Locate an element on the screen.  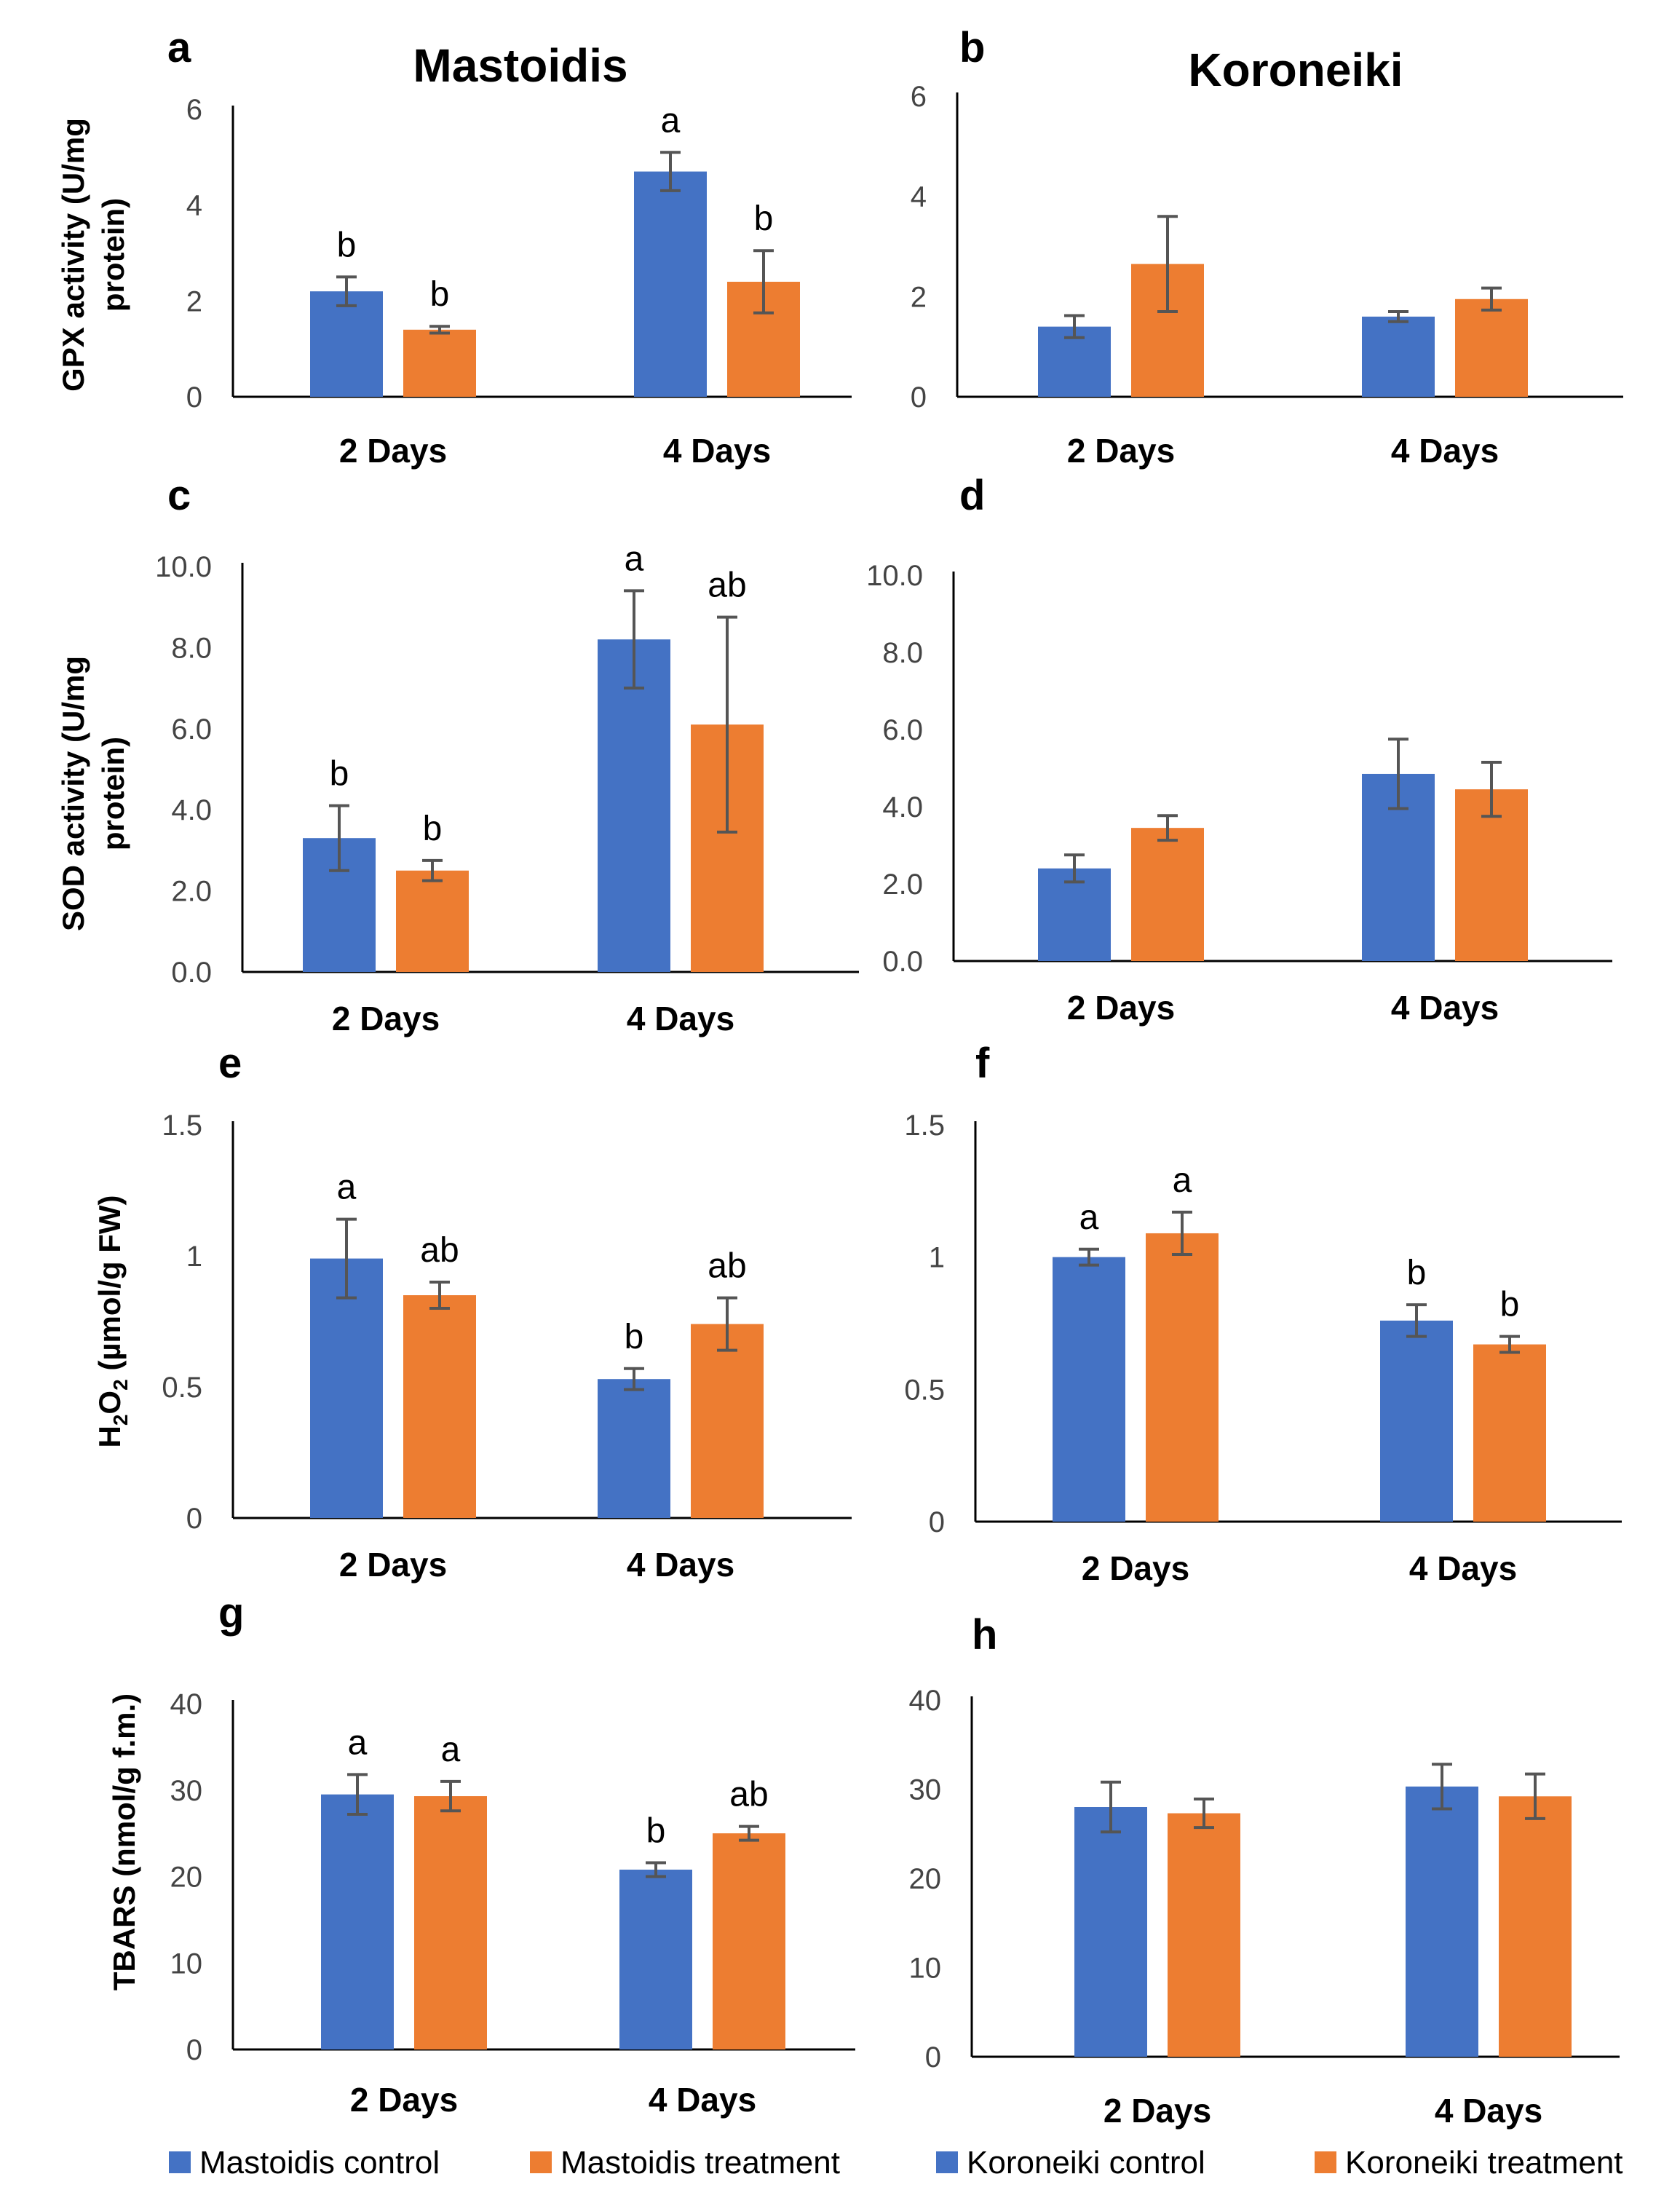
ylabel-h2o2: H2O2 (µmol/g FW) is located at coordinates (112, 1321).